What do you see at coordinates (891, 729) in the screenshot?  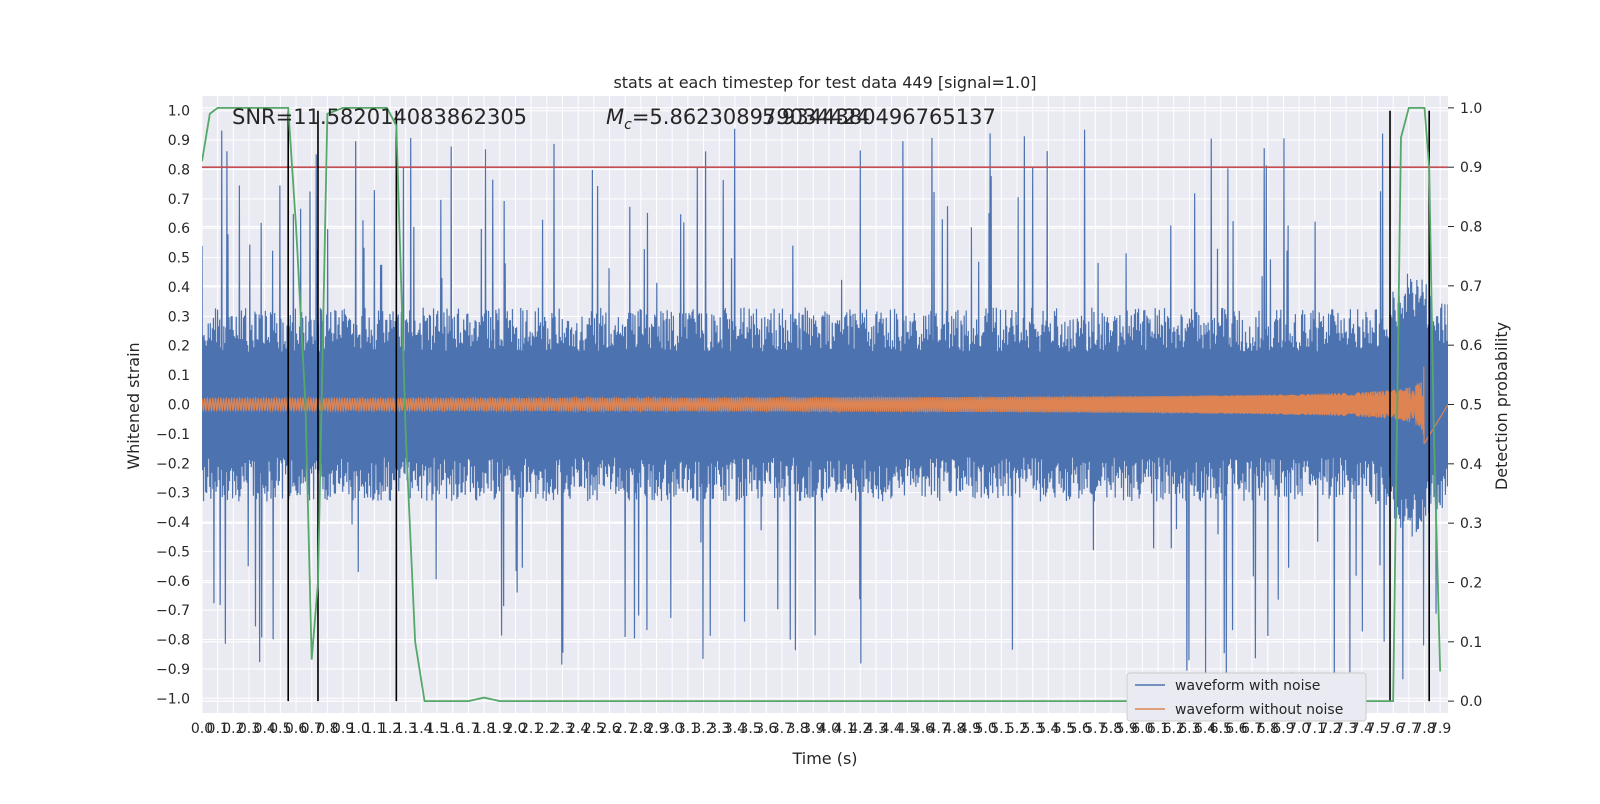 I see `x-tick-label: 4.4` at bounding box center [891, 729].